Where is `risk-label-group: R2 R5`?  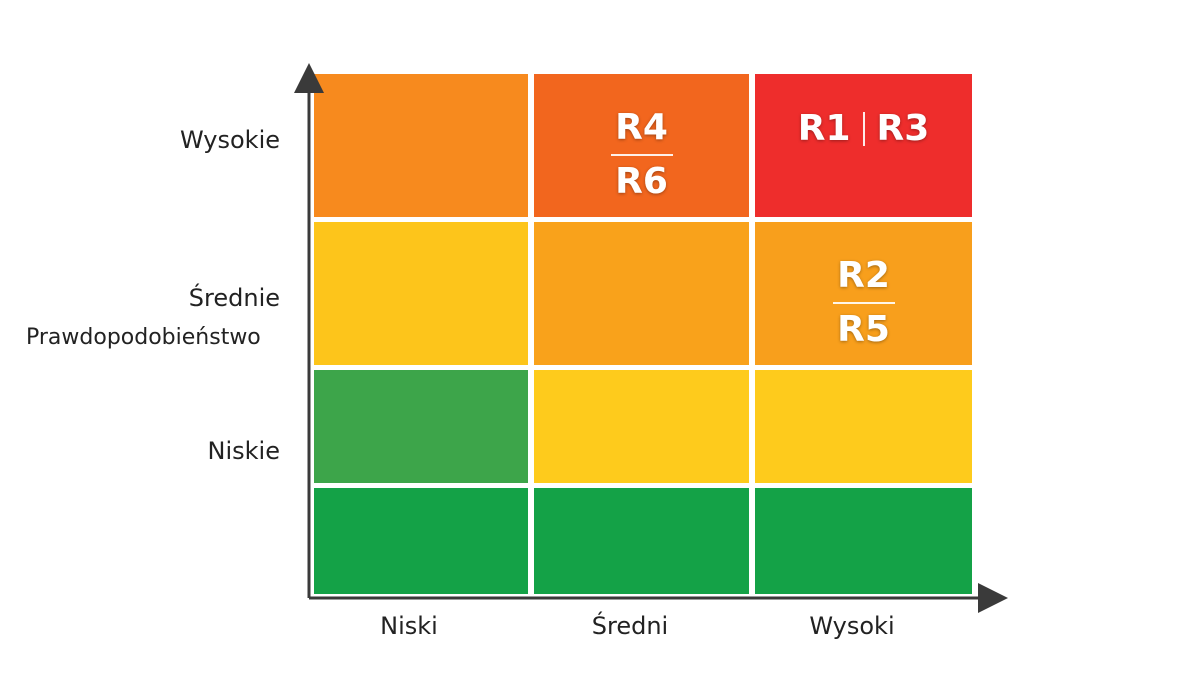
risk-label-group: R2 R5 is located at coordinates (863, 303).